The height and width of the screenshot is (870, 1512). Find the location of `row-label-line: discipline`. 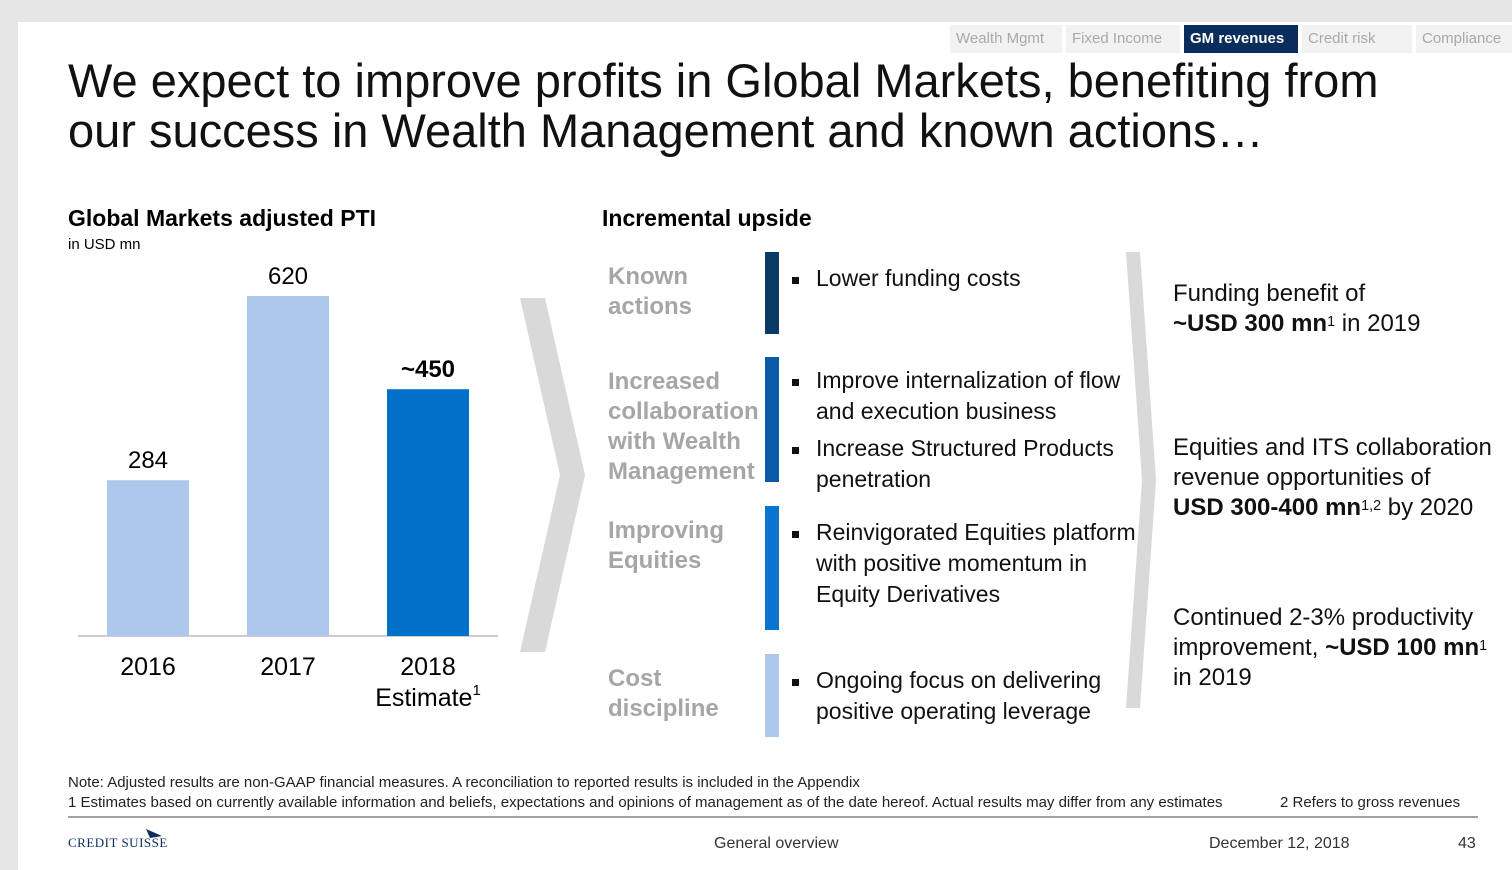

row-label-line: discipline is located at coordinates (663, 708).